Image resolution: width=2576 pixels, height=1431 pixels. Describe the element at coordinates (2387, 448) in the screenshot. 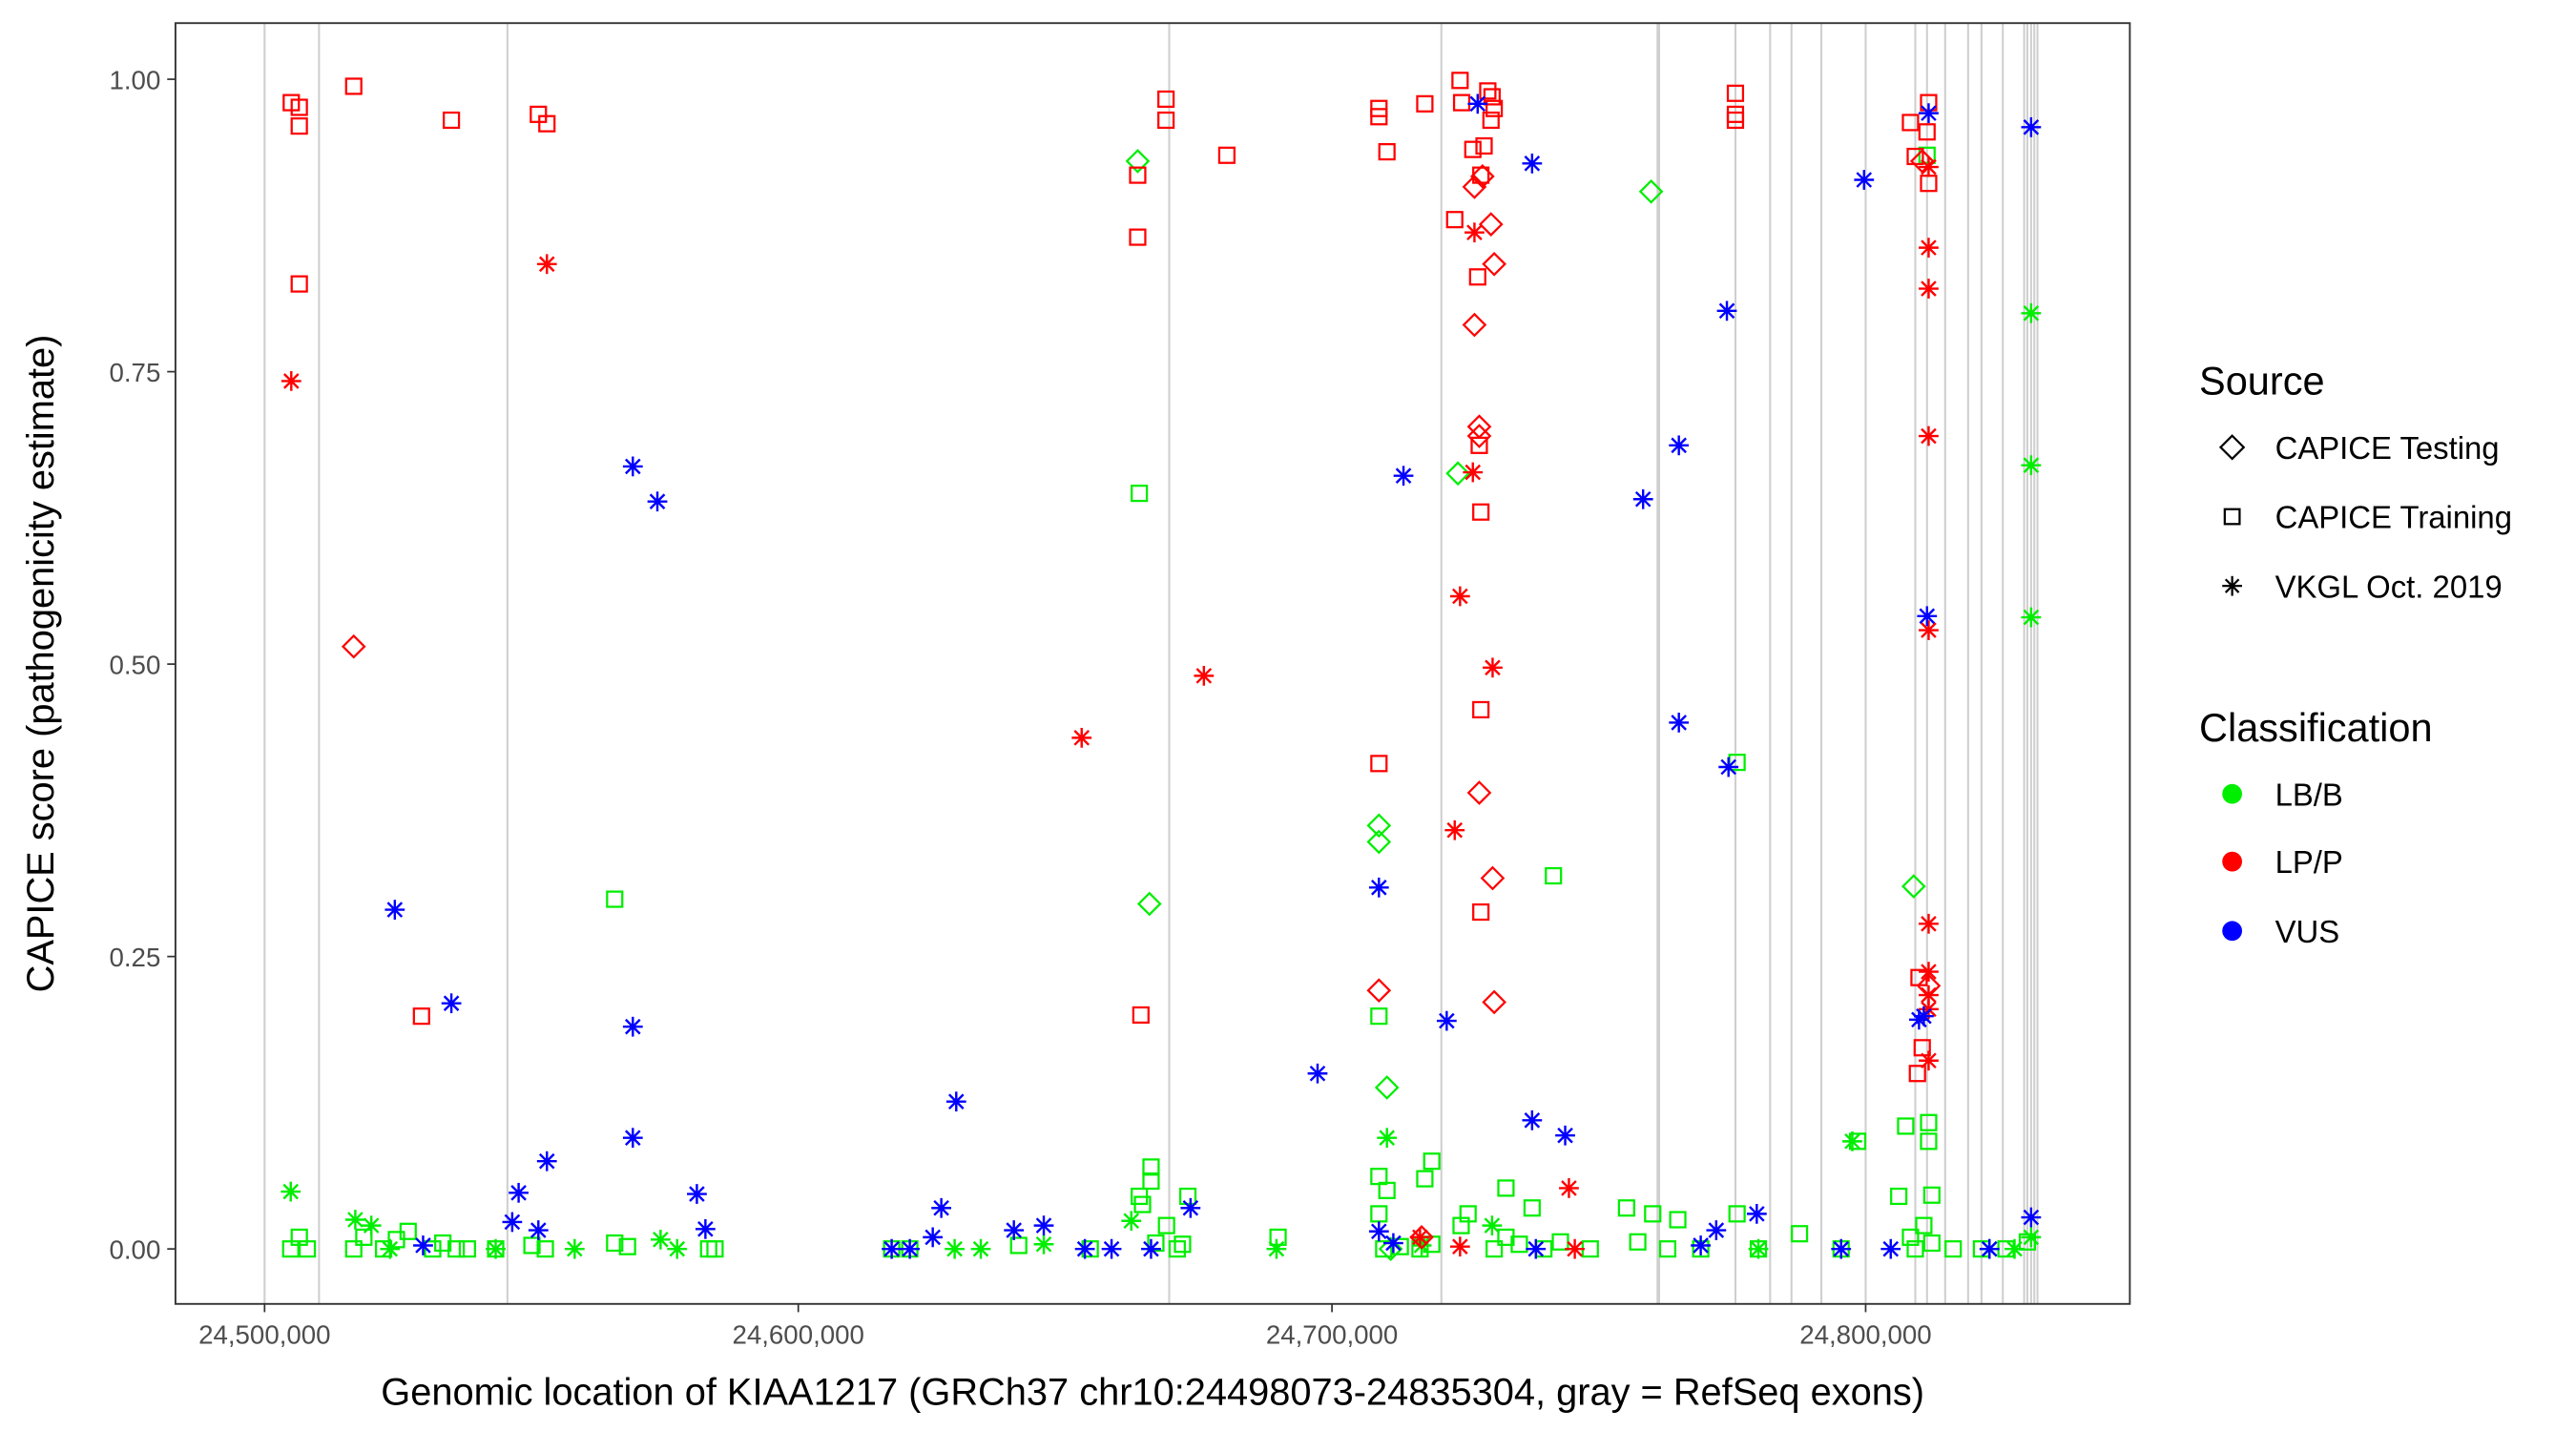

I see `legend-item-capice-testing: CAPICE Testing` at that location.